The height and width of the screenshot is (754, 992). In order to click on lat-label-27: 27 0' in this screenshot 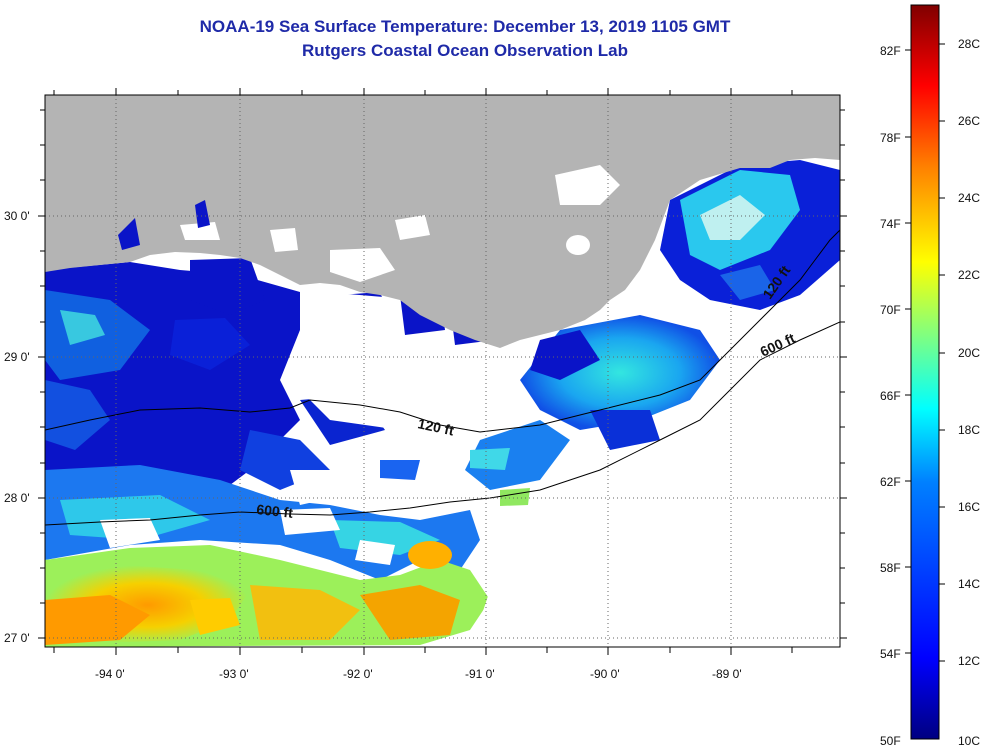, I will do `click(17, 638)`.